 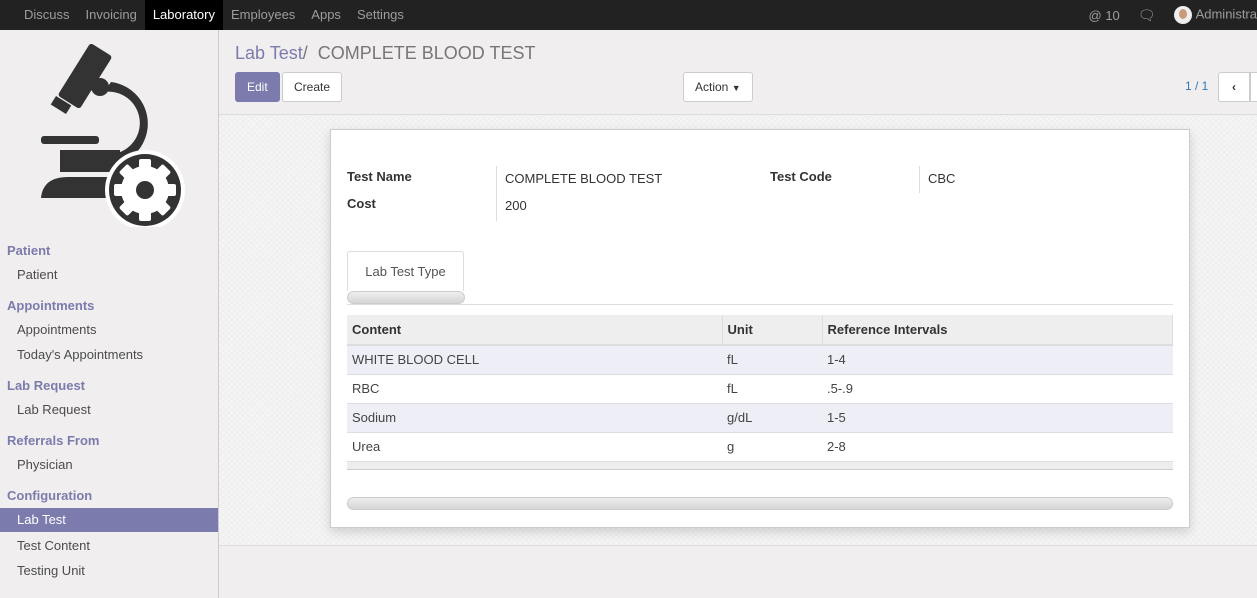 What do you see at coordinates (801, 176) in the screenshot?
I see `test-code-label: Test Code` at bounding box center [801, 176].